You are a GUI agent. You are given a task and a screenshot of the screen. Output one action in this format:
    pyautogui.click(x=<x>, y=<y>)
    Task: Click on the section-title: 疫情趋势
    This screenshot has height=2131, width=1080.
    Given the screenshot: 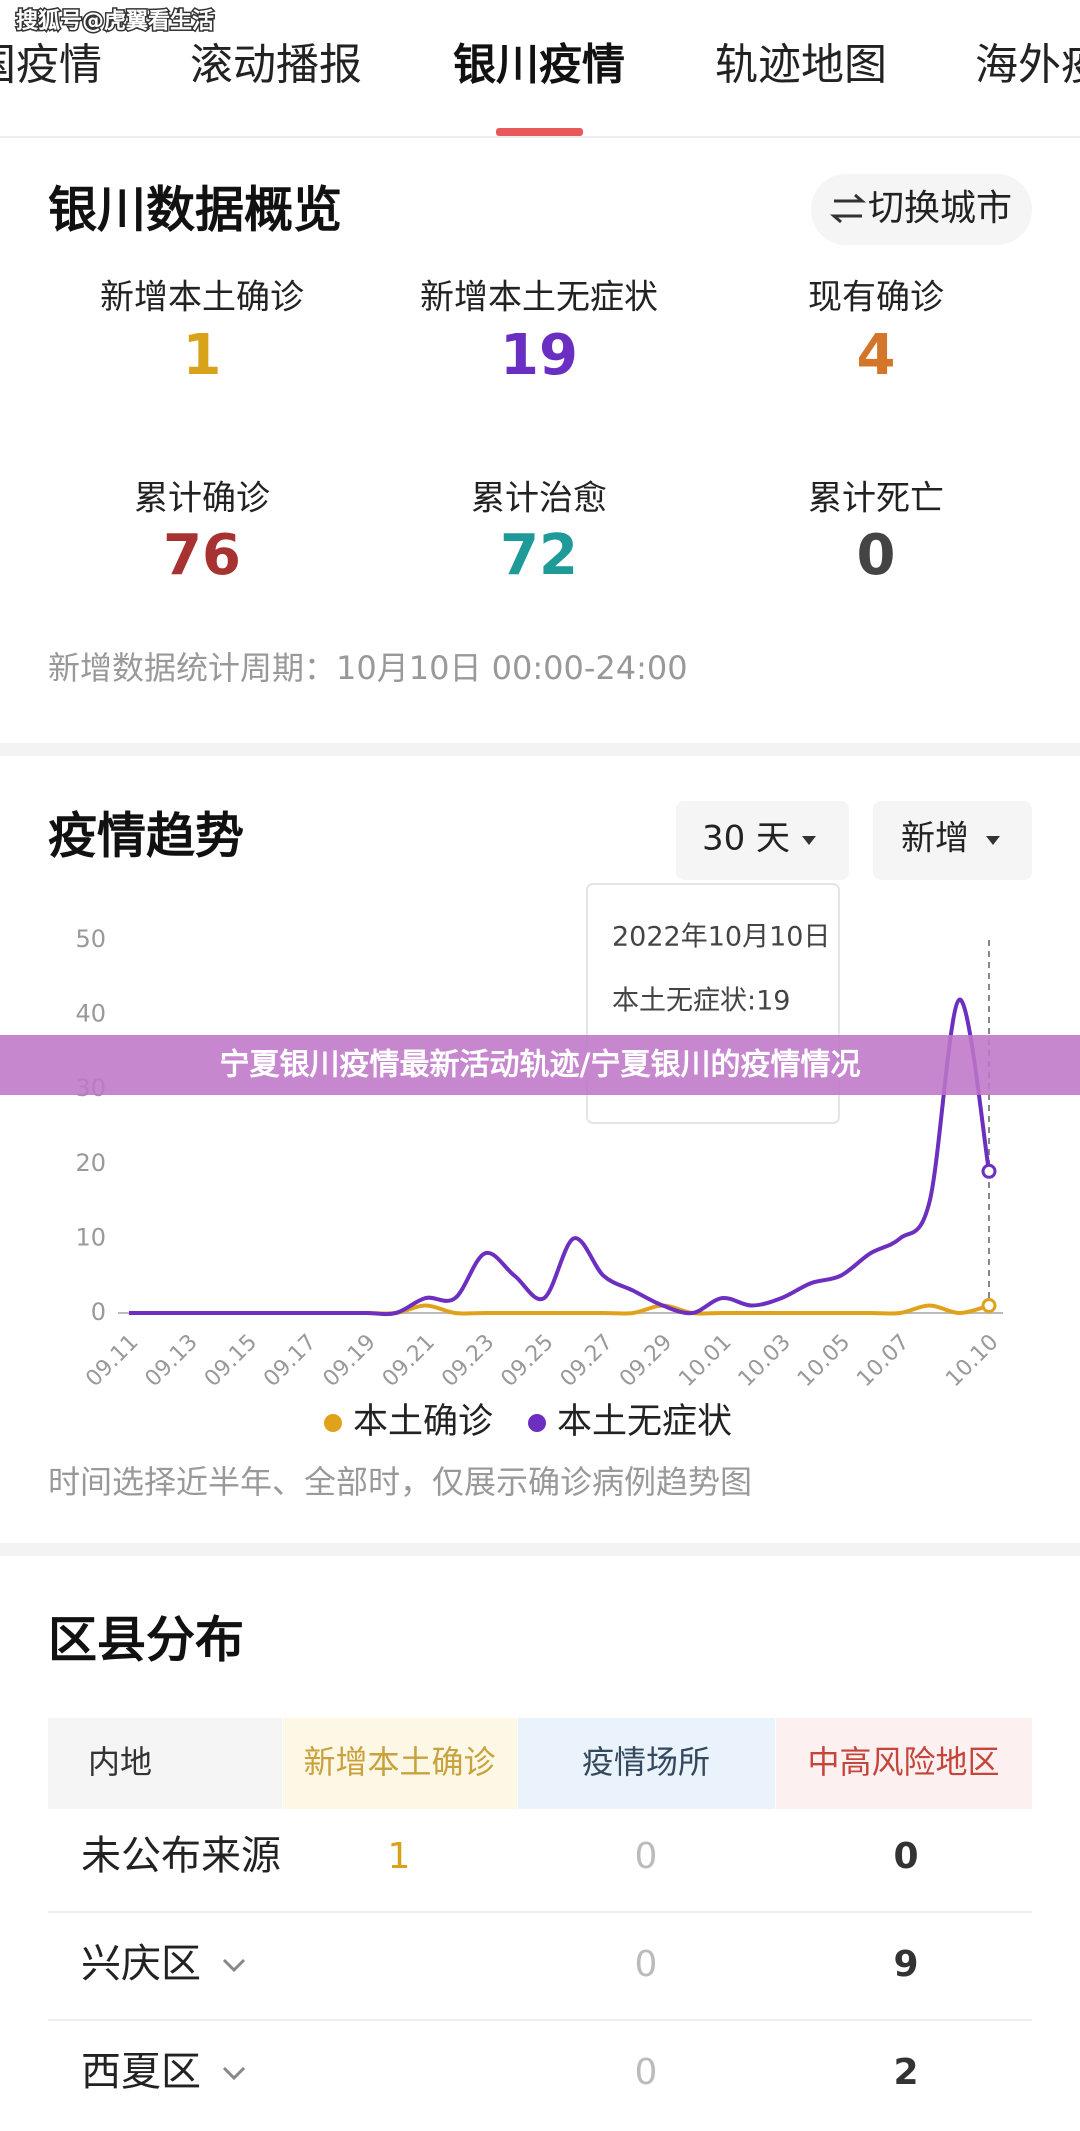 What is the action you would take?
    pyautogui.click(x=146, y=836)
    